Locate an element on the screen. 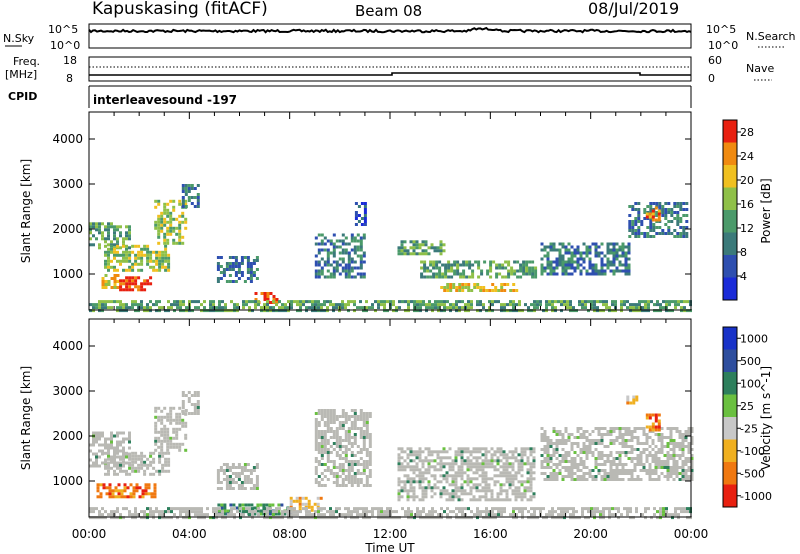 This screenshot has width=800, height=554. power-echo-region is located at coordinates (171, 222).